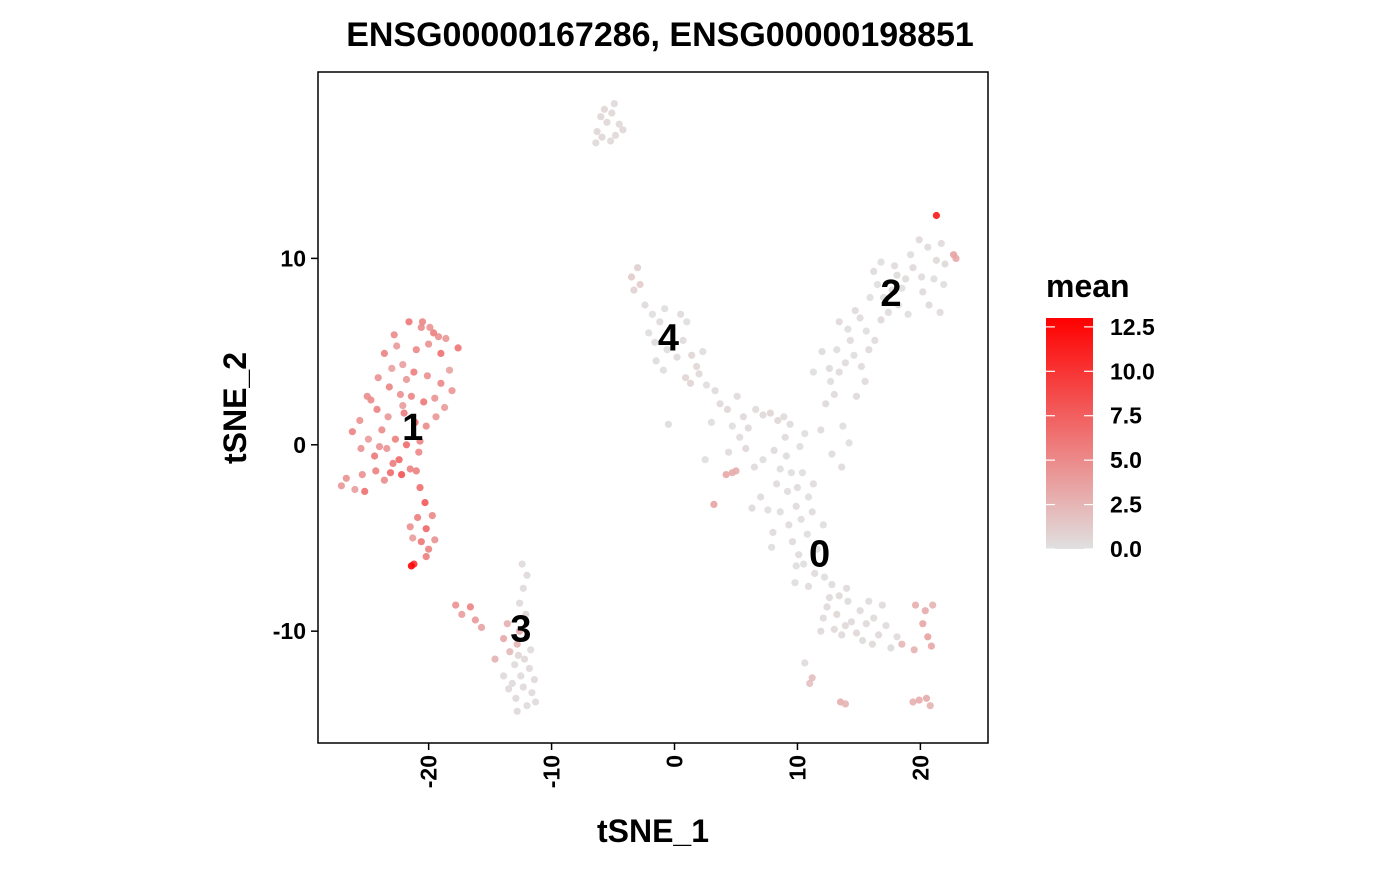  What do you see at coordinates (1126, 549) in the screenshot?
I see `legend-tick-label: 0.0` at bounding box center [1126, 549].